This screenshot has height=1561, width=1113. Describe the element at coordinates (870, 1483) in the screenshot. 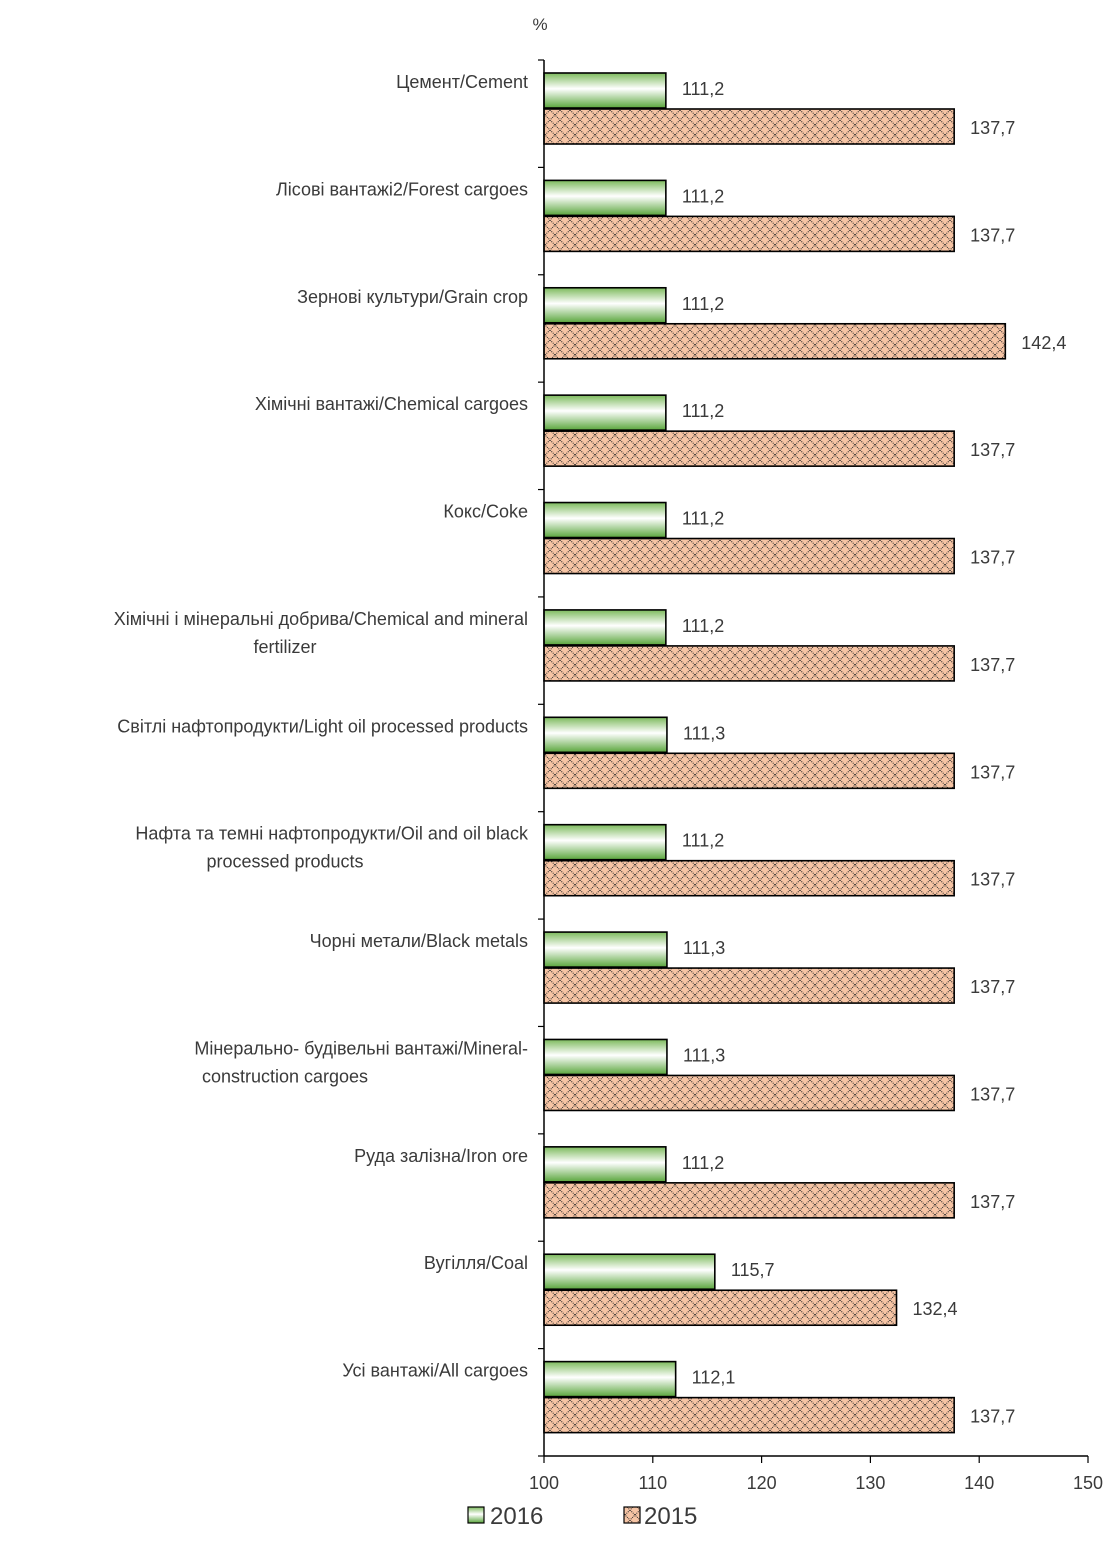

I see `x-tick-label: 130` at that location.